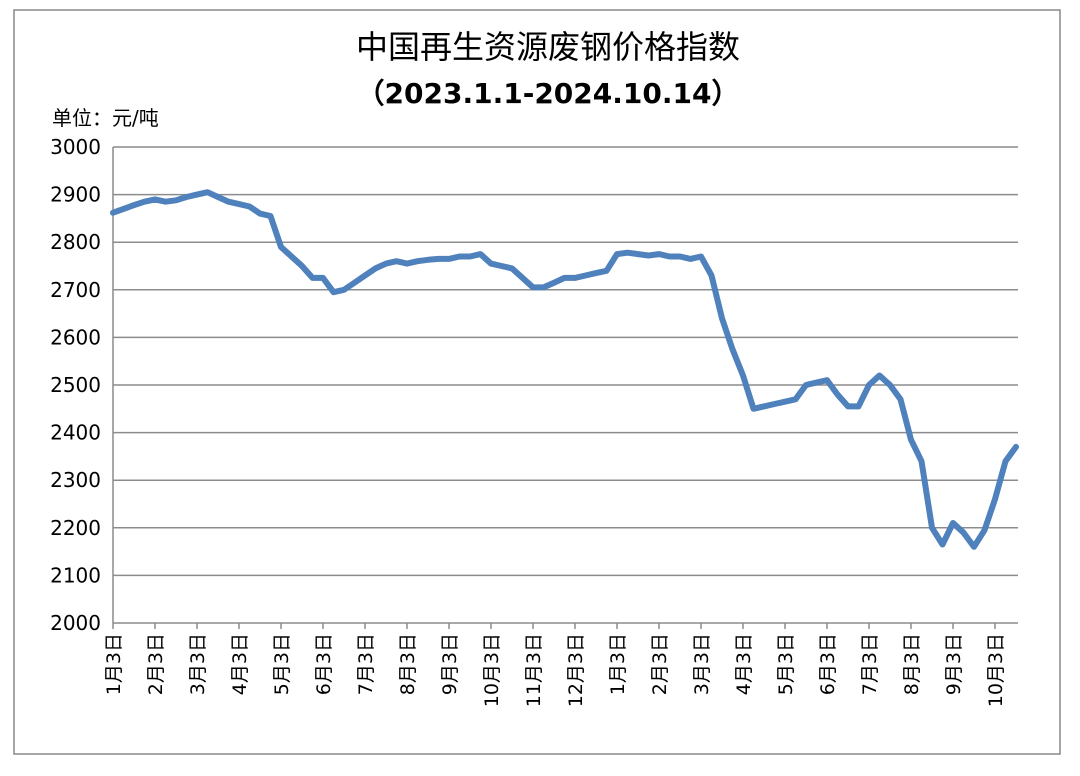 The image size is (1080, 776). I want to click on chart-title: 中国再生资源废钢价格指数, so click(548, 47).